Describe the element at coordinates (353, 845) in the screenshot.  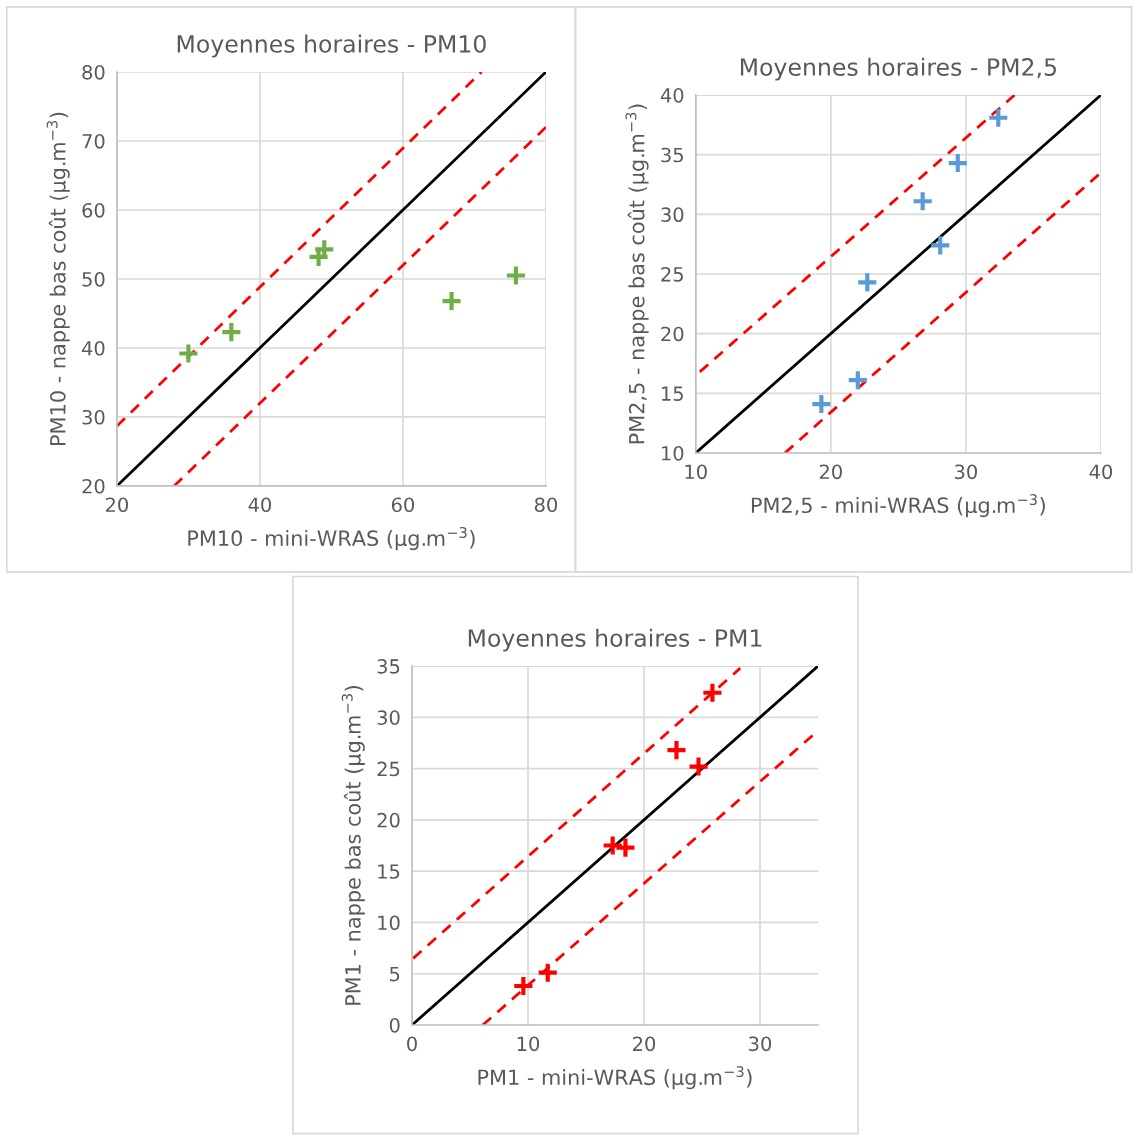
I see `y-axis-title: PM1 - nappe bas coût (µg.m$^{−3}$)` at that location.